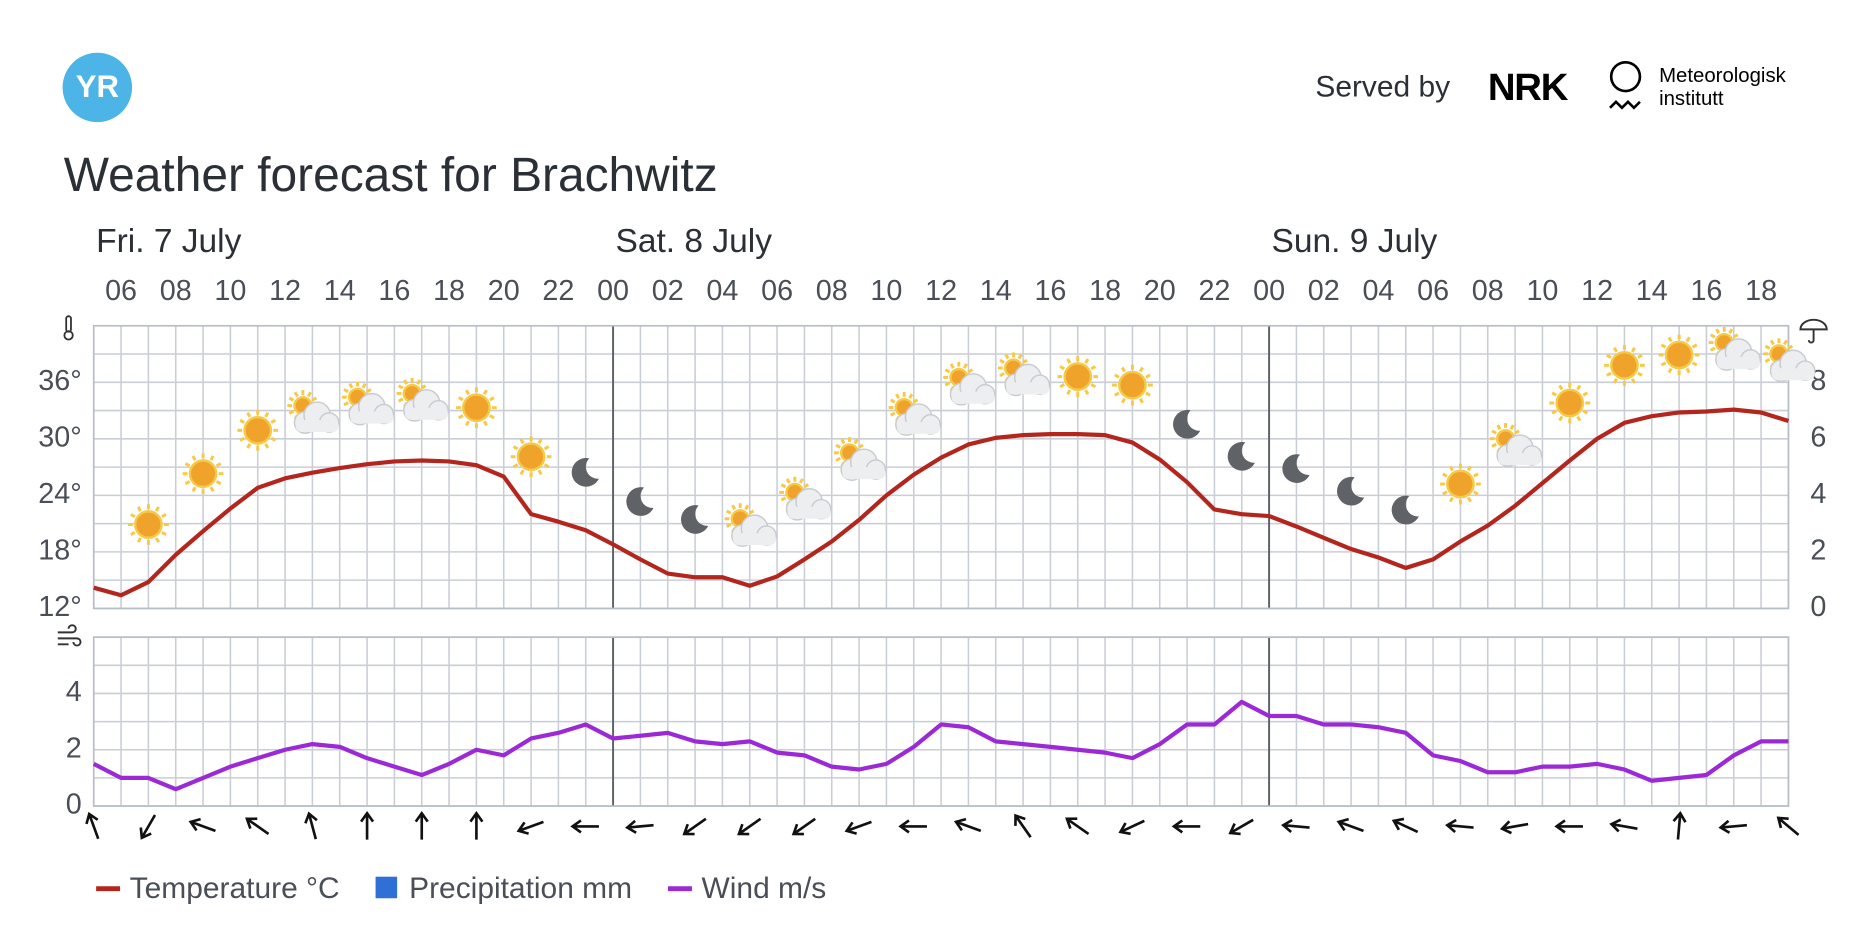 Image resolution: width=1869 pixels, height=927 pixels. What do you see at coordinates (1691, 99) in the screenshot?
I see `met-logo-text: institutt` at bounding box center [1691, 99].